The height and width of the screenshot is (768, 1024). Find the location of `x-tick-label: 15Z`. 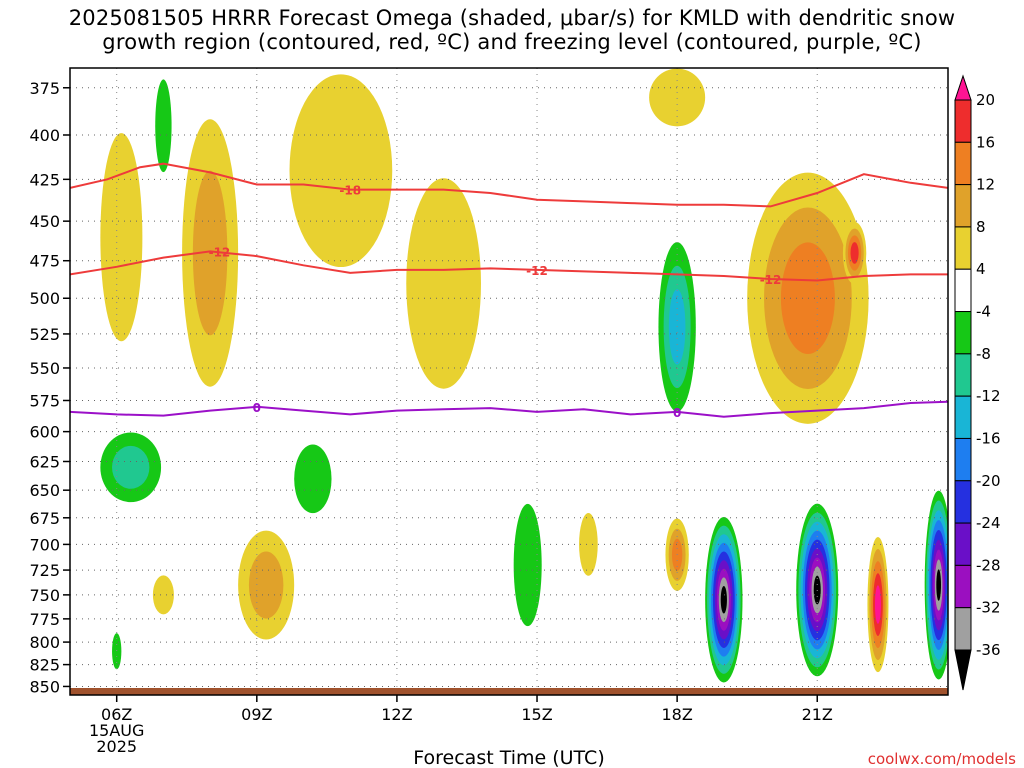

x-tick-label: 15Z is located at coordinates (536, 714).